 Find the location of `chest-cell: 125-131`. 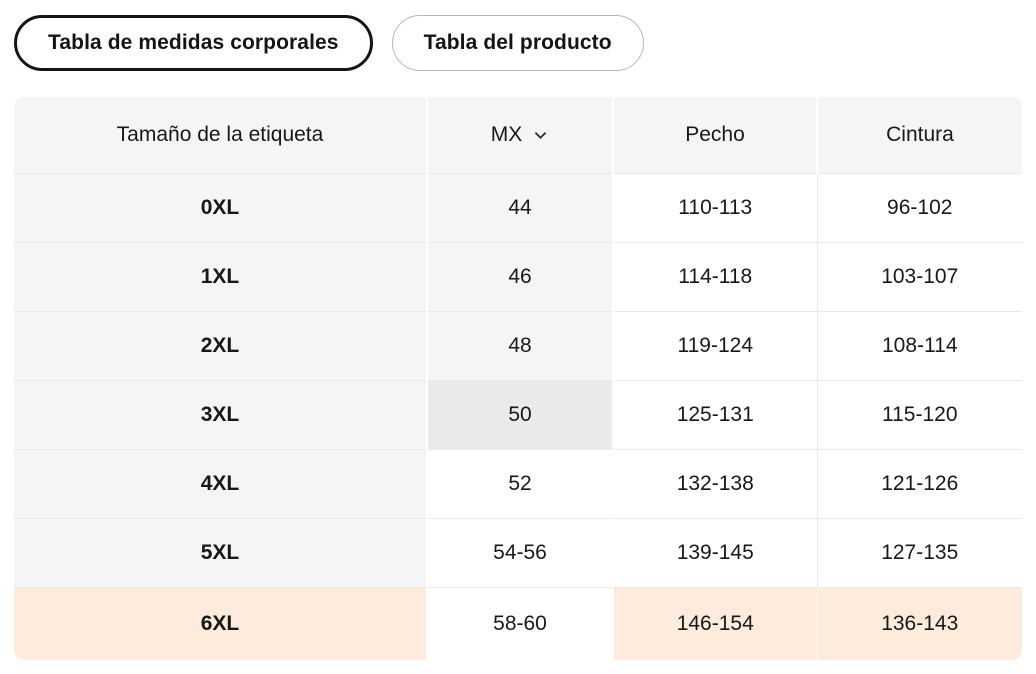

chest-cell: 125-131 is located at coordinates (715, 414).